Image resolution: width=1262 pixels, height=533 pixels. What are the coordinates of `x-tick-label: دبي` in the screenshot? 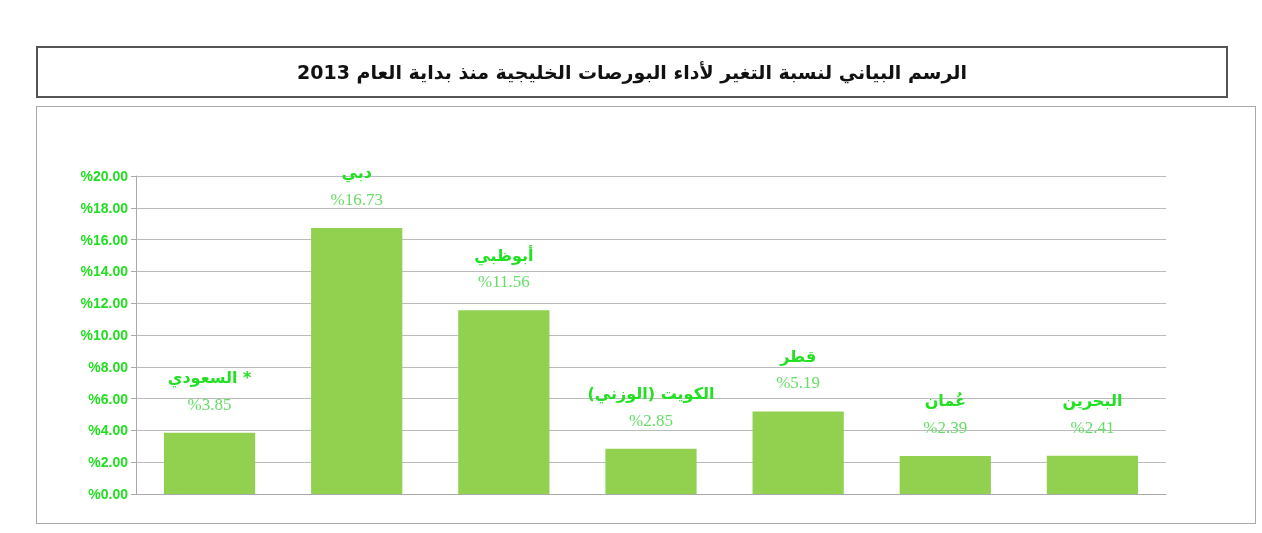 It's located at (356, 173).